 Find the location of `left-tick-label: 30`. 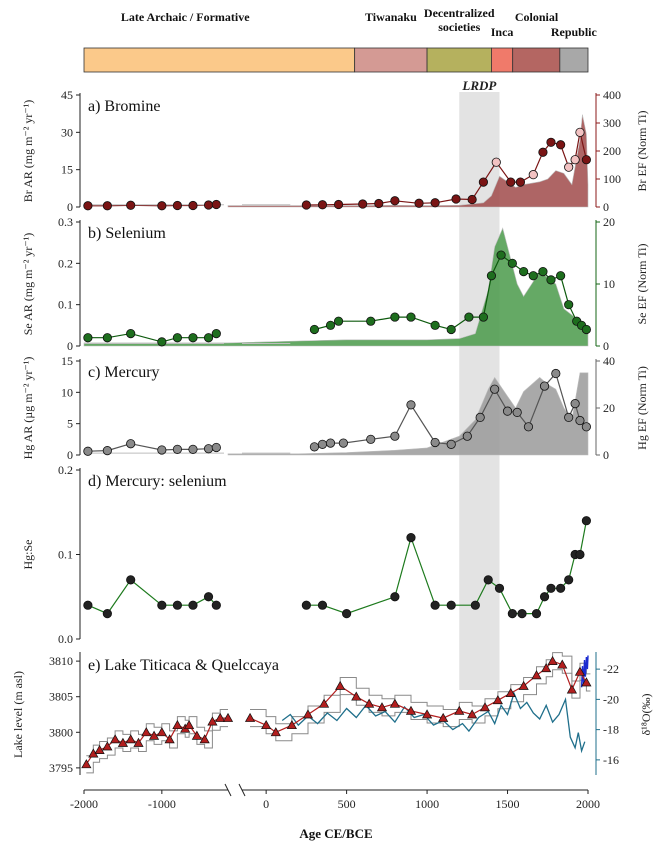

left-tick-label: 30 is located at coordinates (67, 132).